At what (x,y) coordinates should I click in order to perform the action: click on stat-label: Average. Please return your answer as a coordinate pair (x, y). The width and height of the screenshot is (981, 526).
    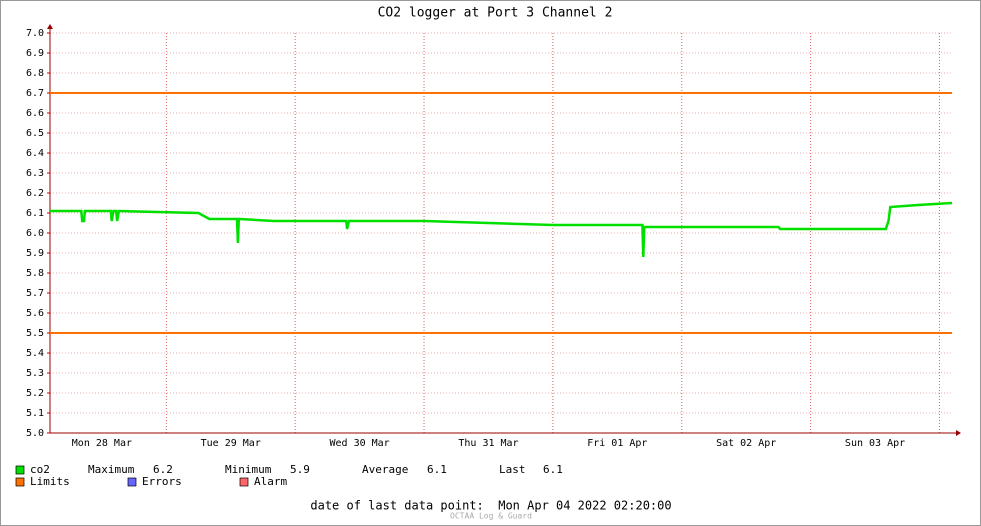
    Looking at the image, I should click on (385, 469).